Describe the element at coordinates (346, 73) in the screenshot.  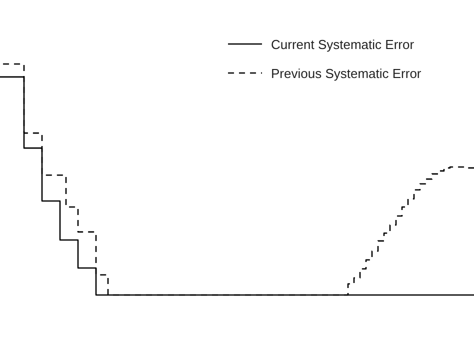
I see `legend-label: Previous Systematic Error` at that location.